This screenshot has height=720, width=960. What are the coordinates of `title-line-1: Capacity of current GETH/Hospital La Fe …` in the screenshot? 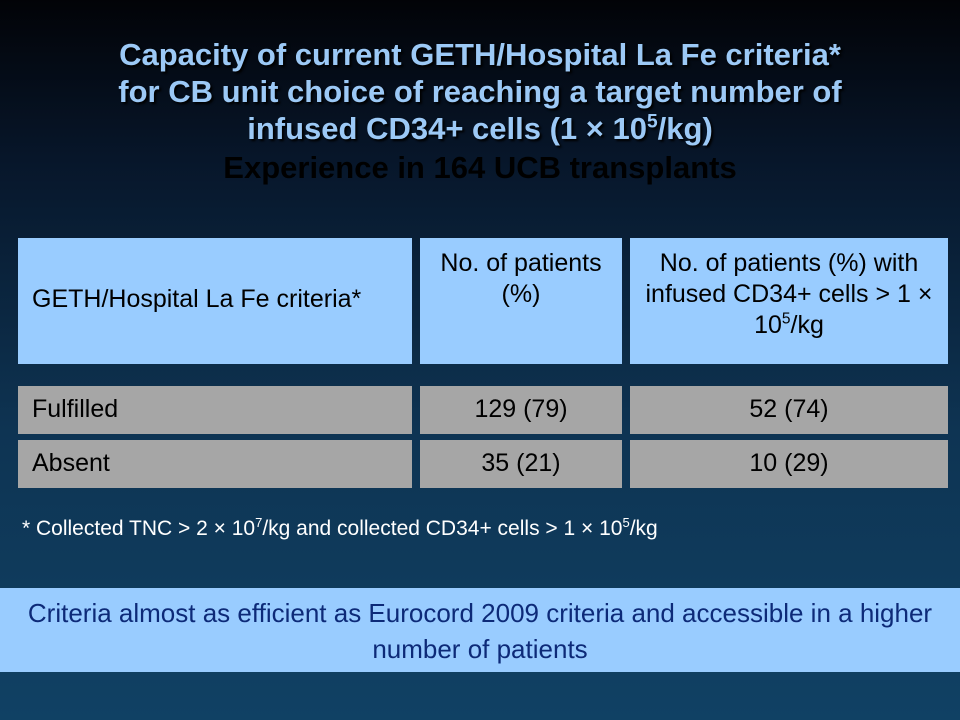 It's located at (480, 54).